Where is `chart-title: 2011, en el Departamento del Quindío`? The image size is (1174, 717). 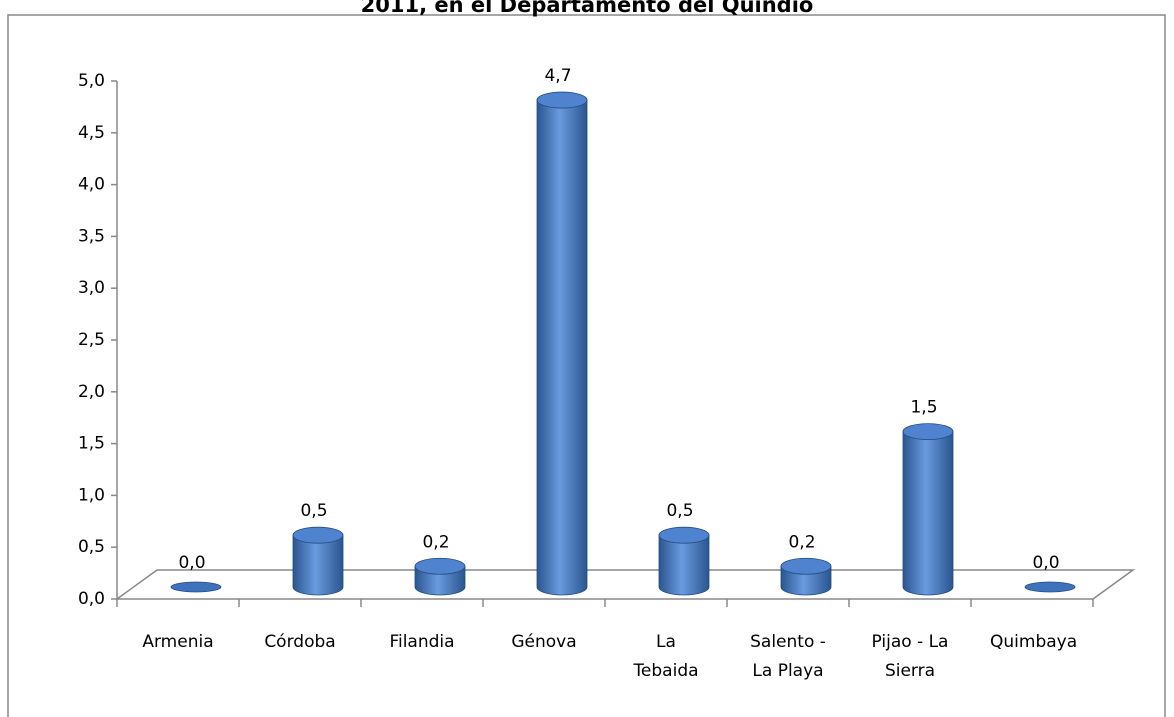 chart-title: 2011, en el Departamento del Quindío is located at coordinates (587, 8).